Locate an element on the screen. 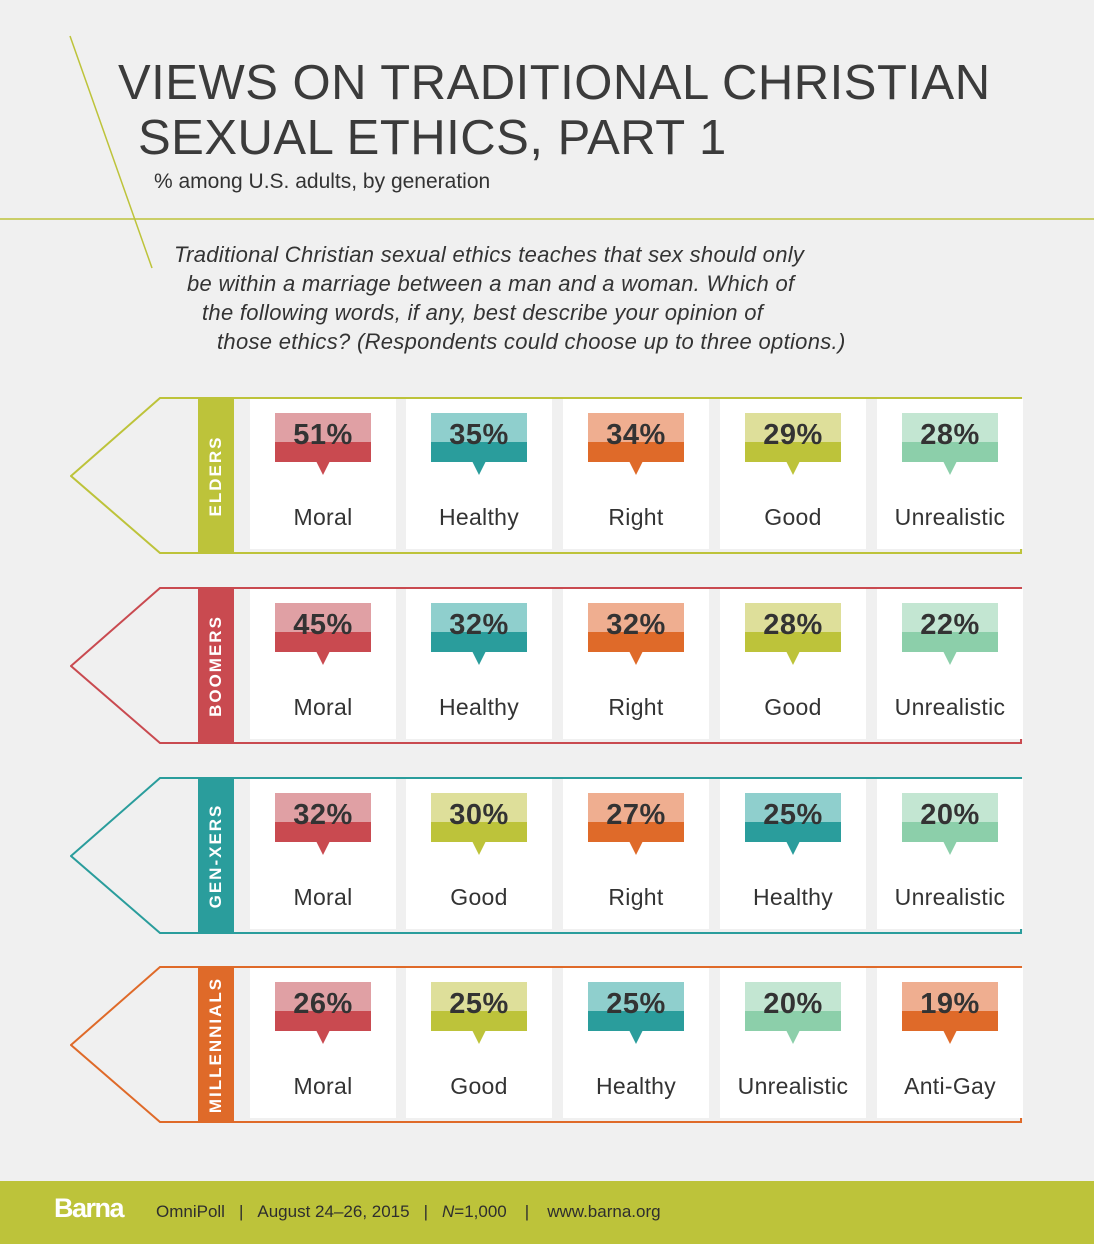  result-card: 27% Right is located at coordinates (636, 854).